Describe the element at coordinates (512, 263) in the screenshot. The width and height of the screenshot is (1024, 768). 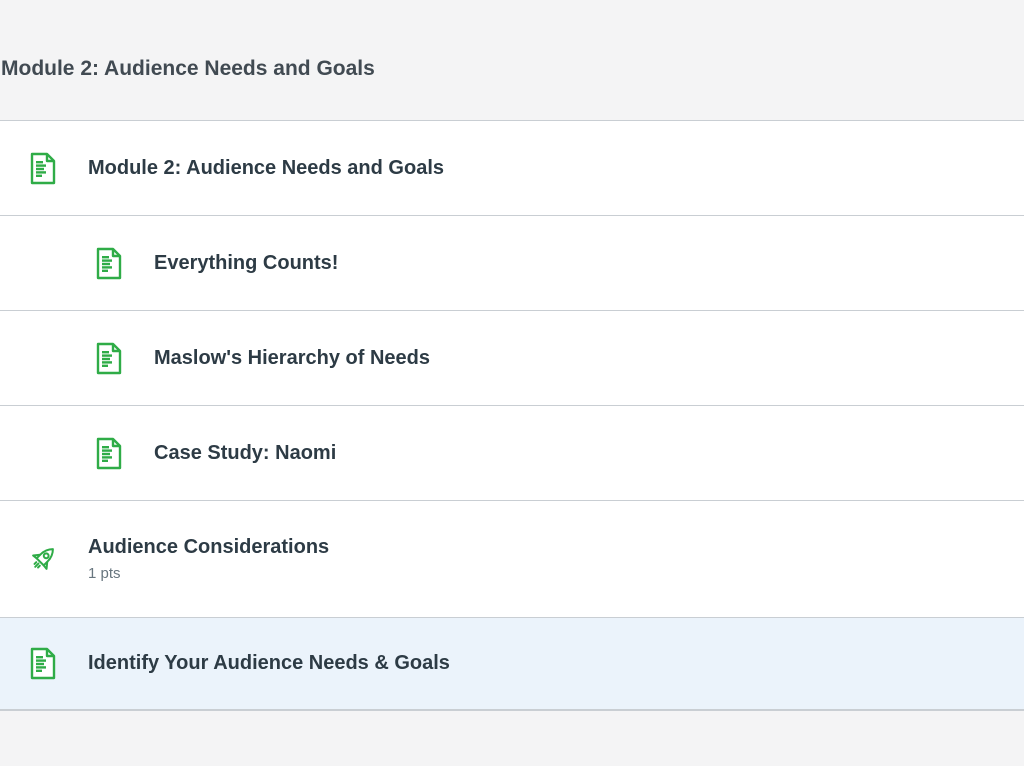
I see `module-item-row: Everything Counts!` at that location.